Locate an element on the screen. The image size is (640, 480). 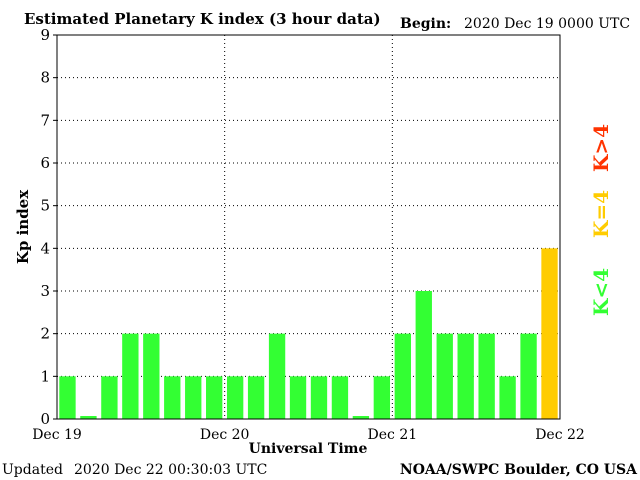
x-axis-label: Universal Time is located at coordinates (308, 449).